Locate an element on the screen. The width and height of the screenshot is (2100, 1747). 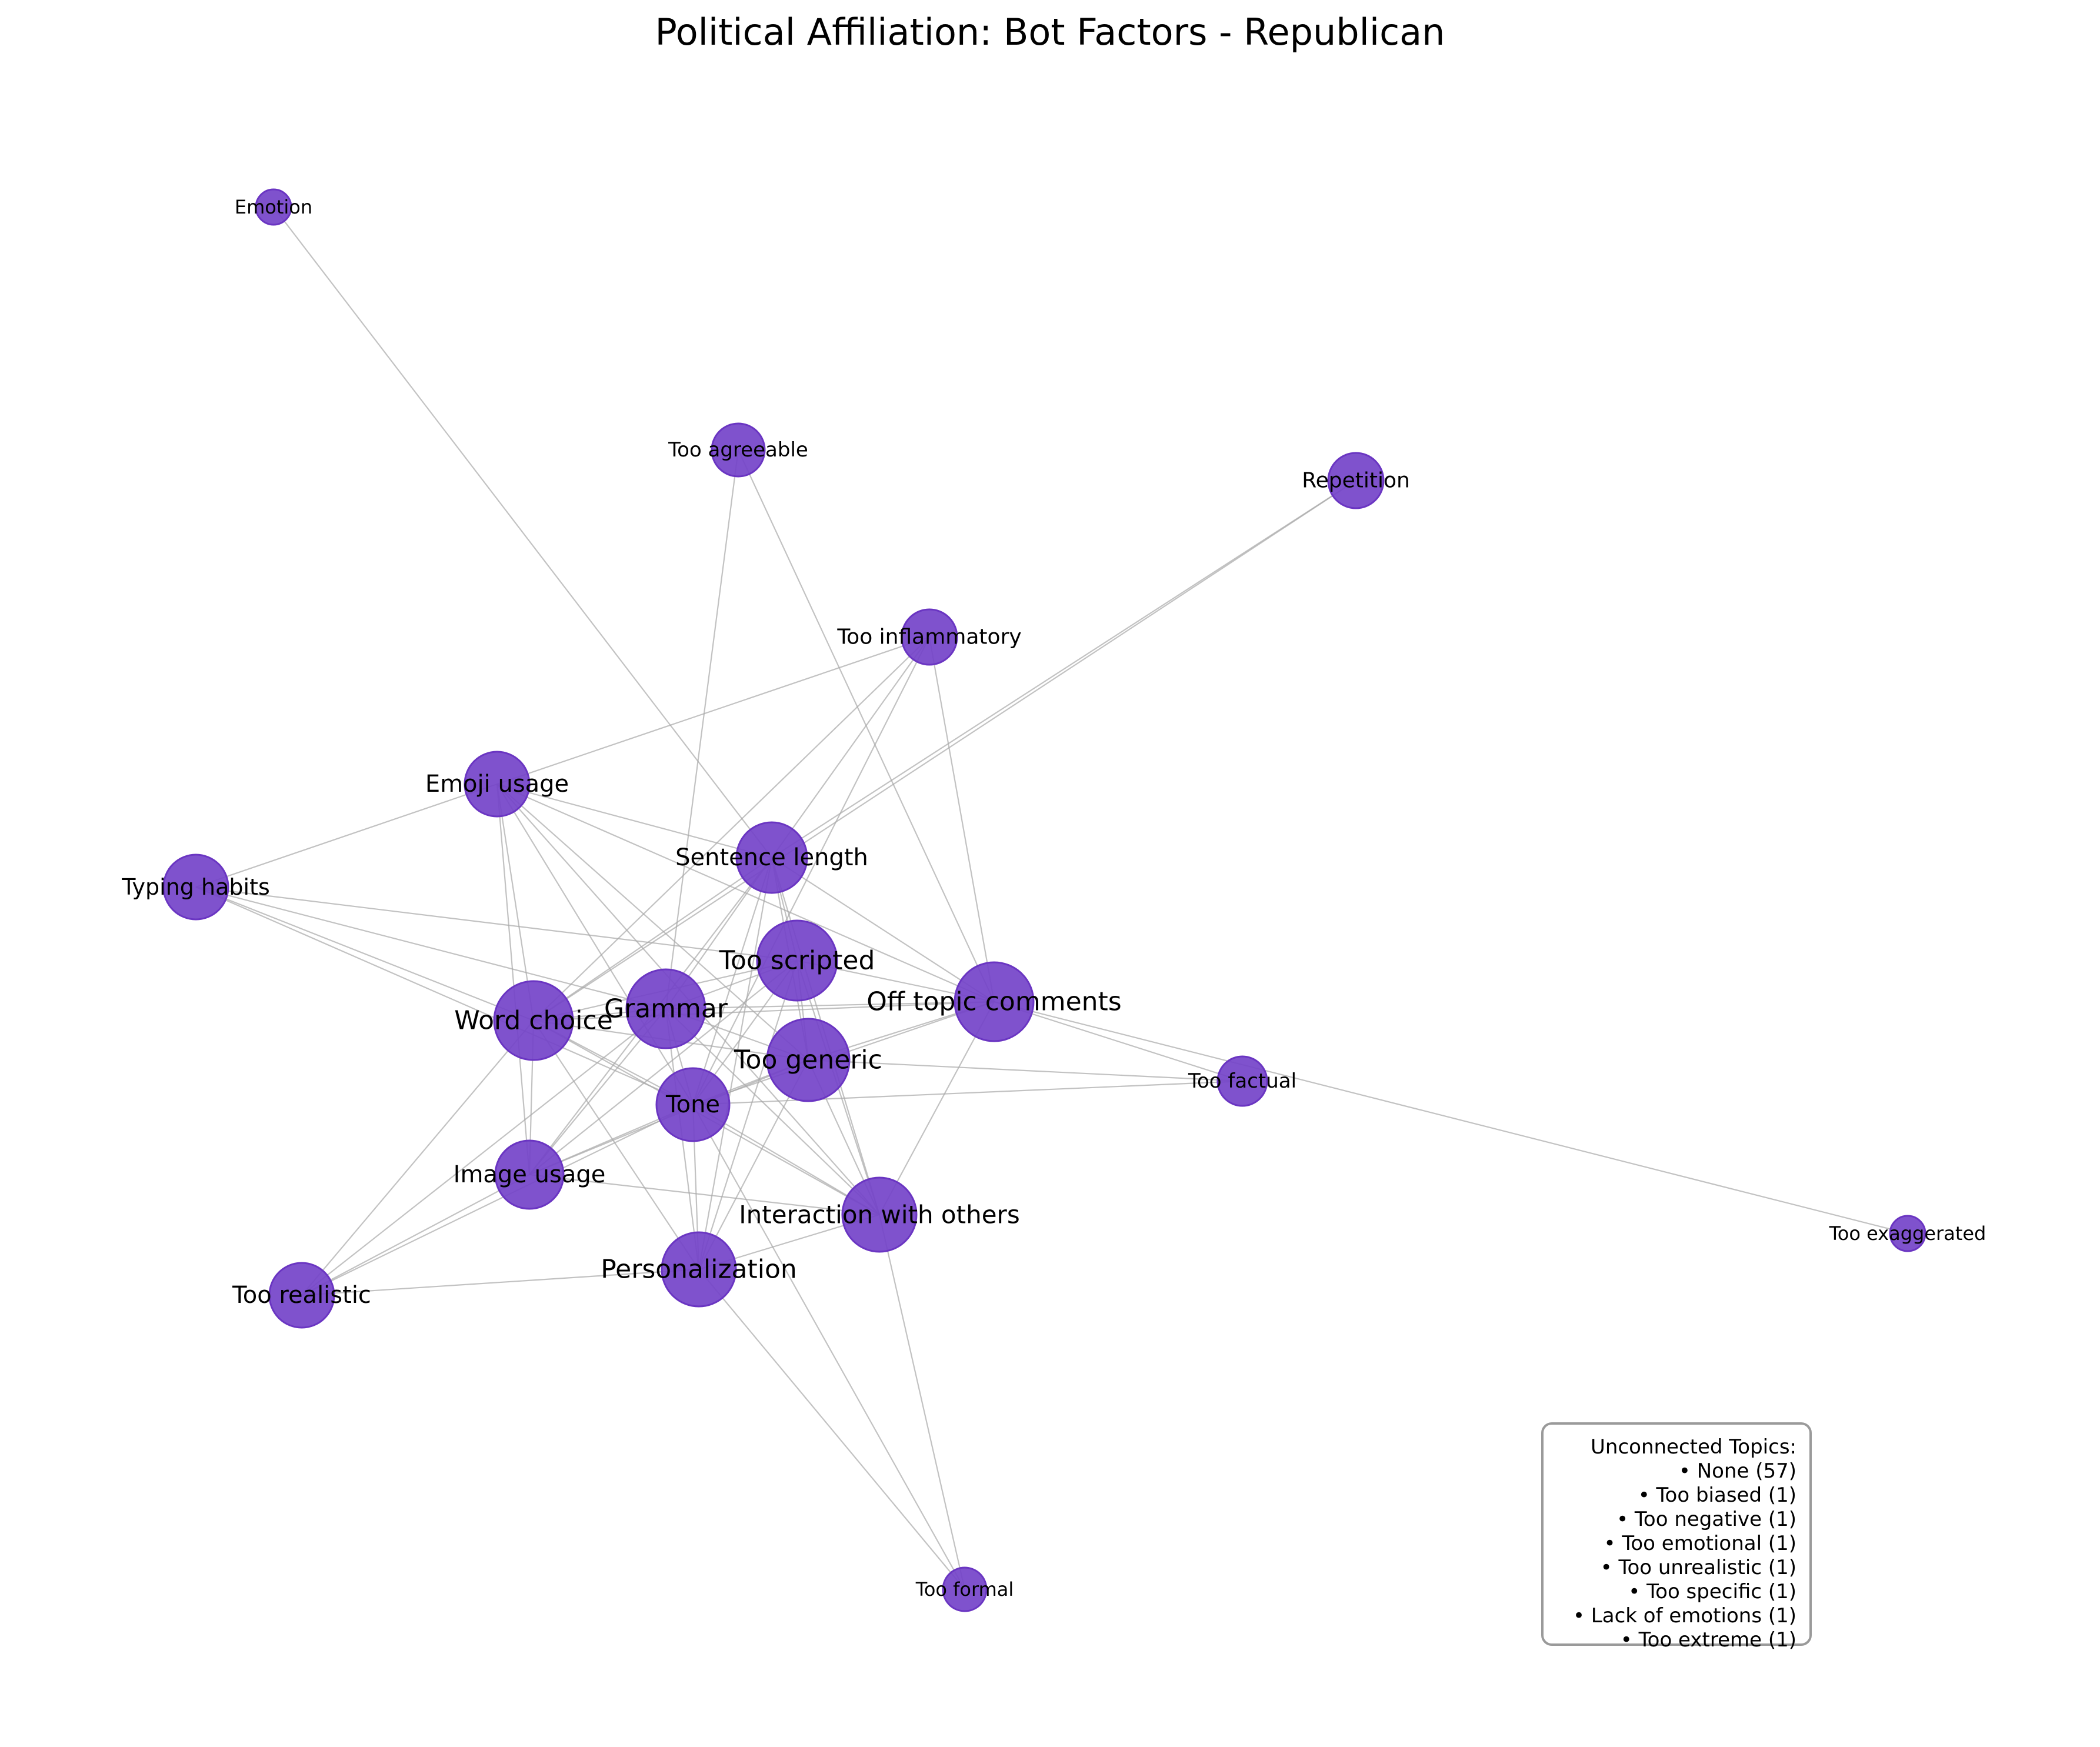
edge-tone-too_factual is located at coordinates (967, 1093).